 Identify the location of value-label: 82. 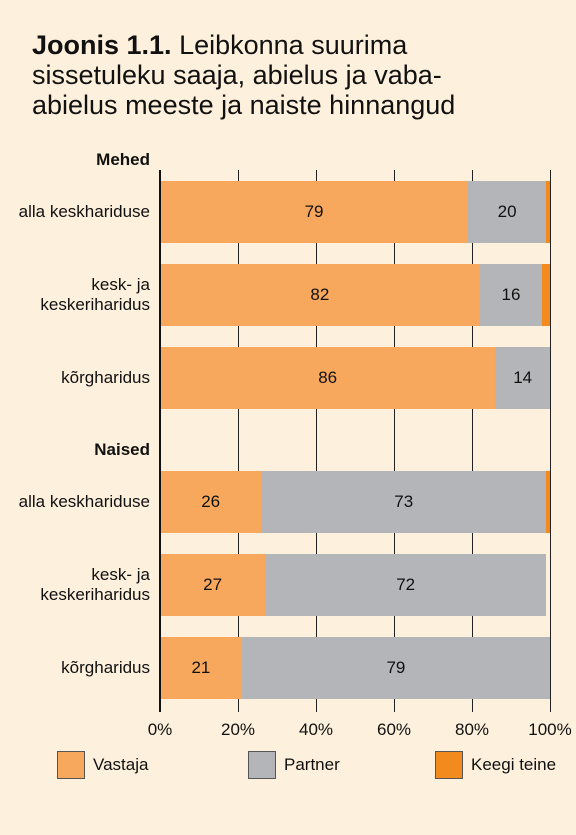
(320, 294).